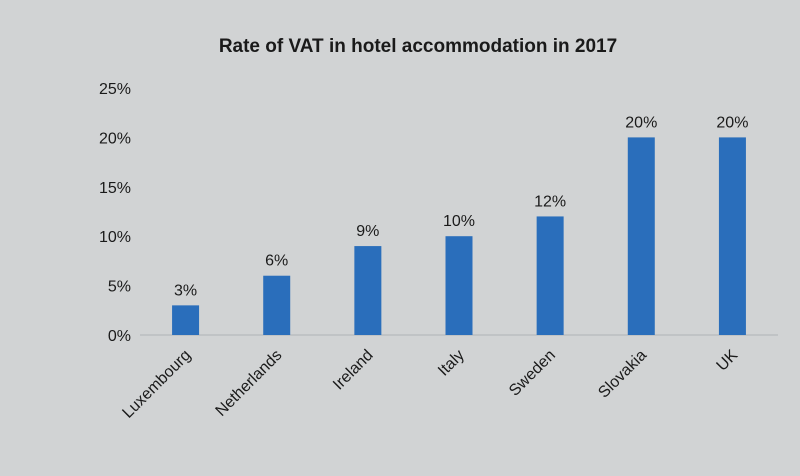 The width and height of the screenshot is (800, 476). What do you see at coordinates (156, 384) in the screenshot?
I see `x-tick-label: Luxembourg` at bounding box center [156, 384].